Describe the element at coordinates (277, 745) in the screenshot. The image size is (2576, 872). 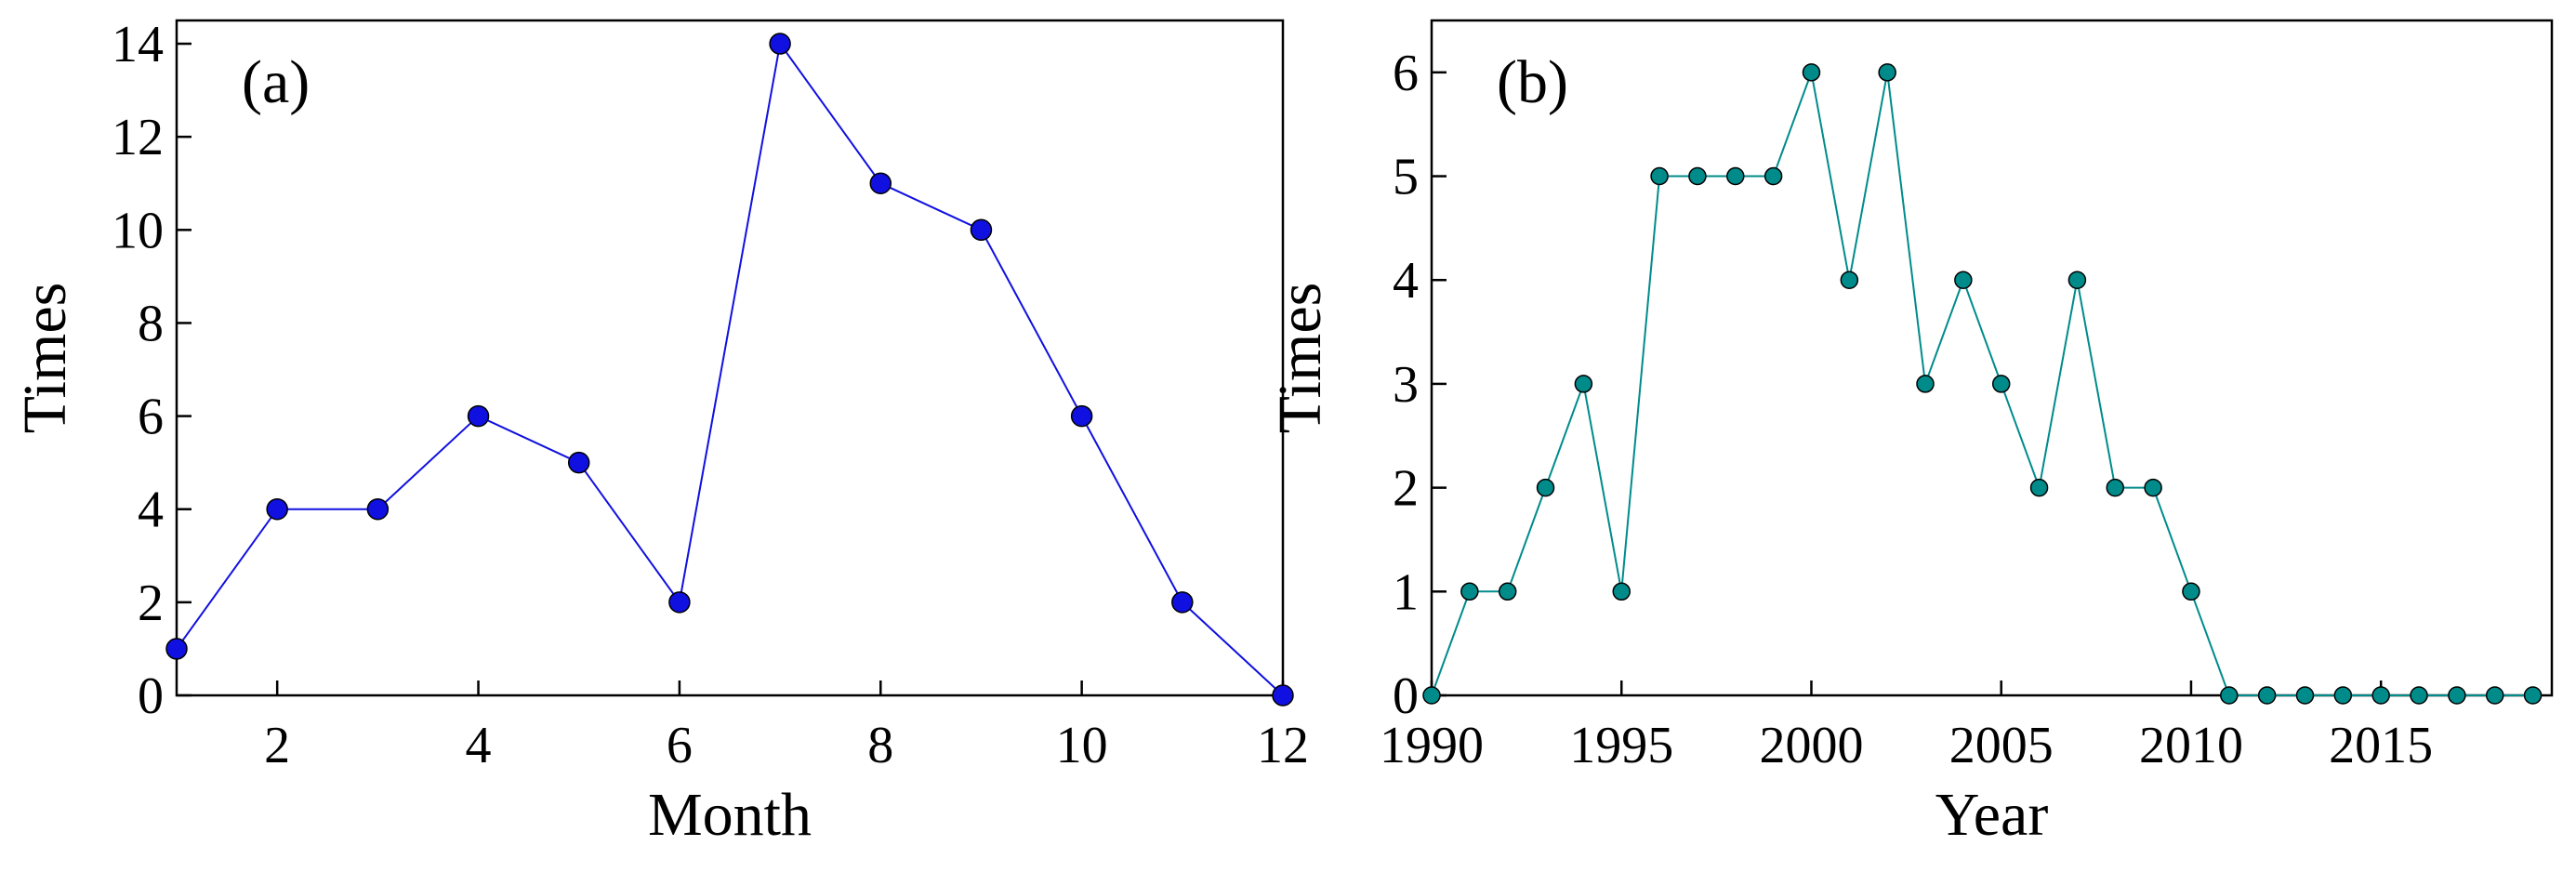
I see `x-tick-label-a: 2` at that location.